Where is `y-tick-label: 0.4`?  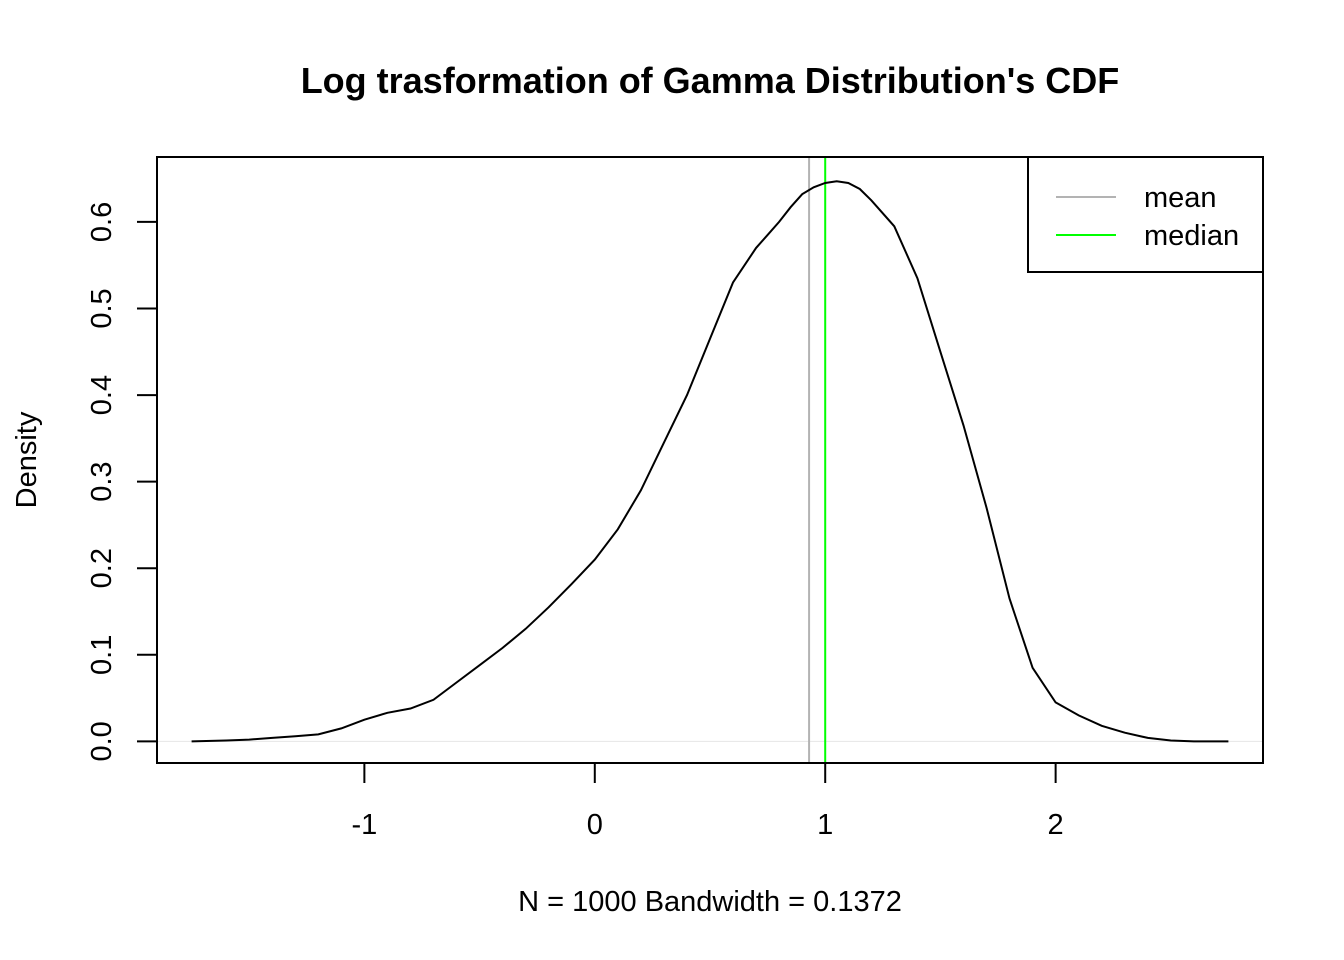 y-tick-label: 0.4 is located at coordinates (102, 395).